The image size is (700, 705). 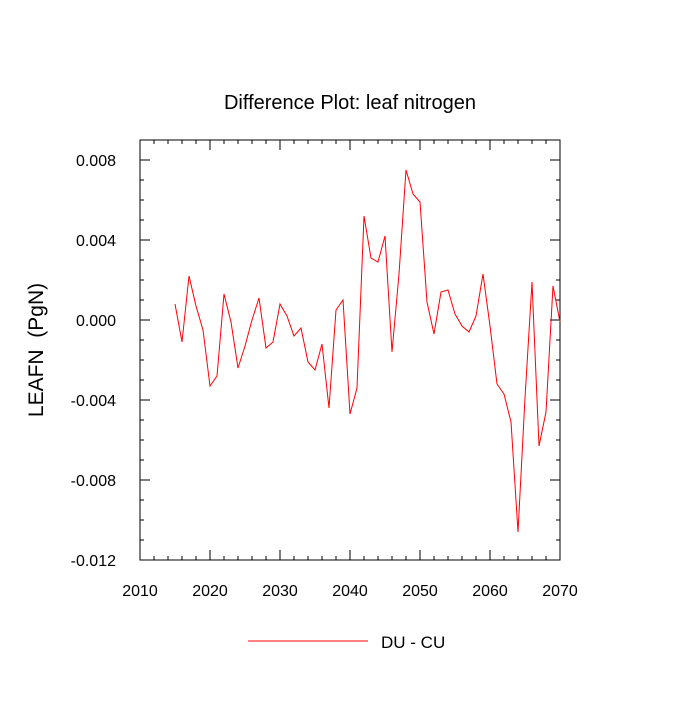 I want to click on chart-title: Difference Plot: leaf nitrogen, so click(x=350, y=103).